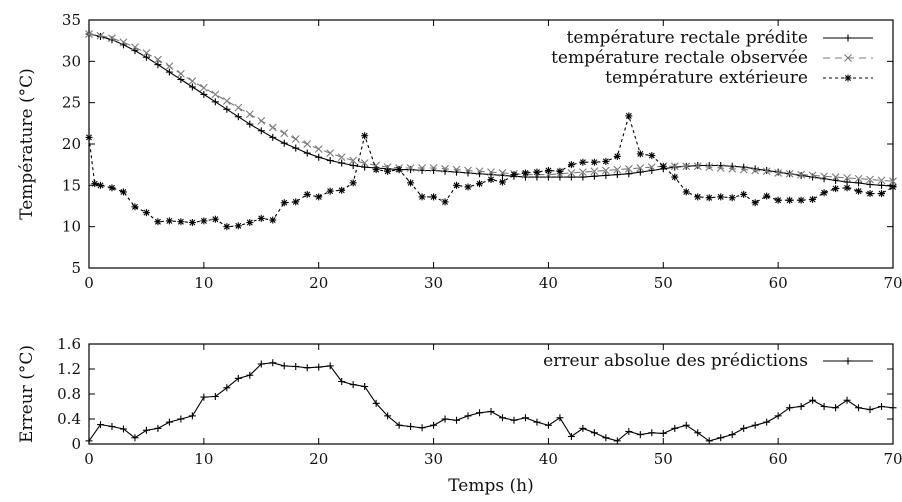 The image size is (902, 502). What do you see at coordinates (89, 459) in the screenshot?
I see `error-x-tick-label: 0` at bounding box center [89, 459].